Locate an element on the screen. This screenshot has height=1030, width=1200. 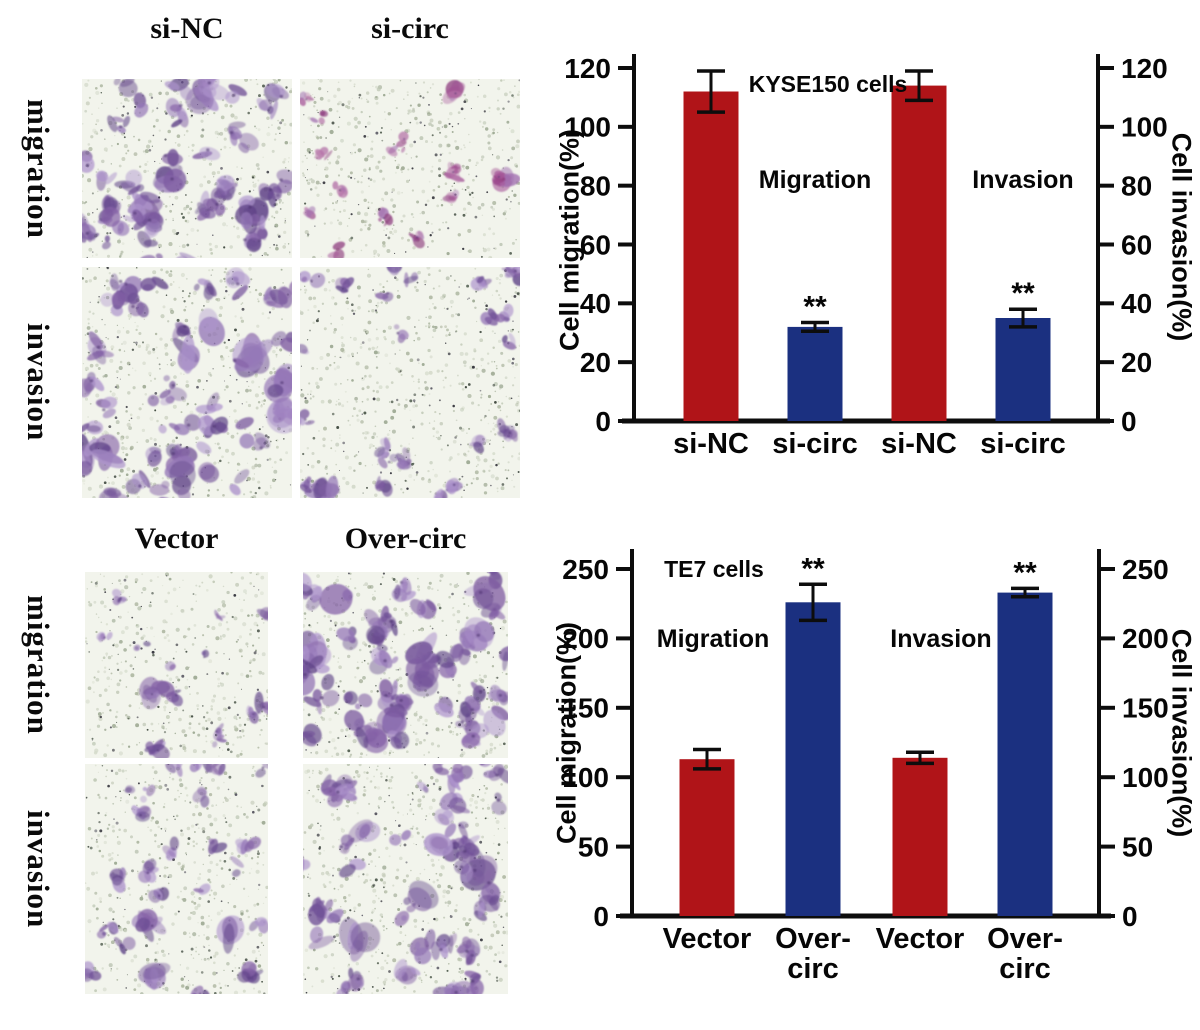
row-label-invasion-te7: invasion is located at coordinates (38, 869).